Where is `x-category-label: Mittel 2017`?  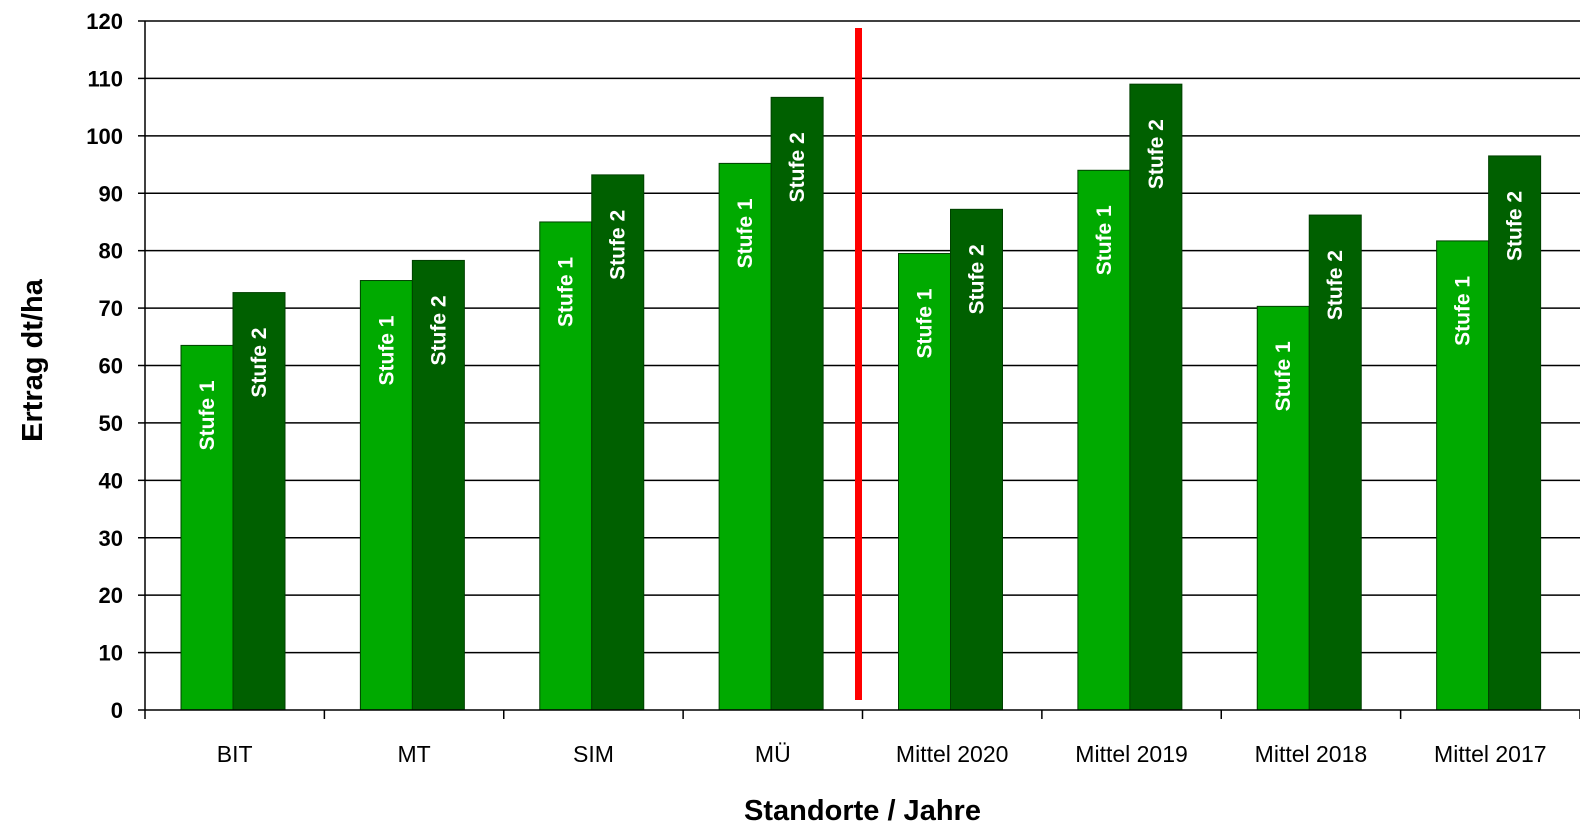 x-category-label: Mittel 2017 is located at coordinates (1490, 754).